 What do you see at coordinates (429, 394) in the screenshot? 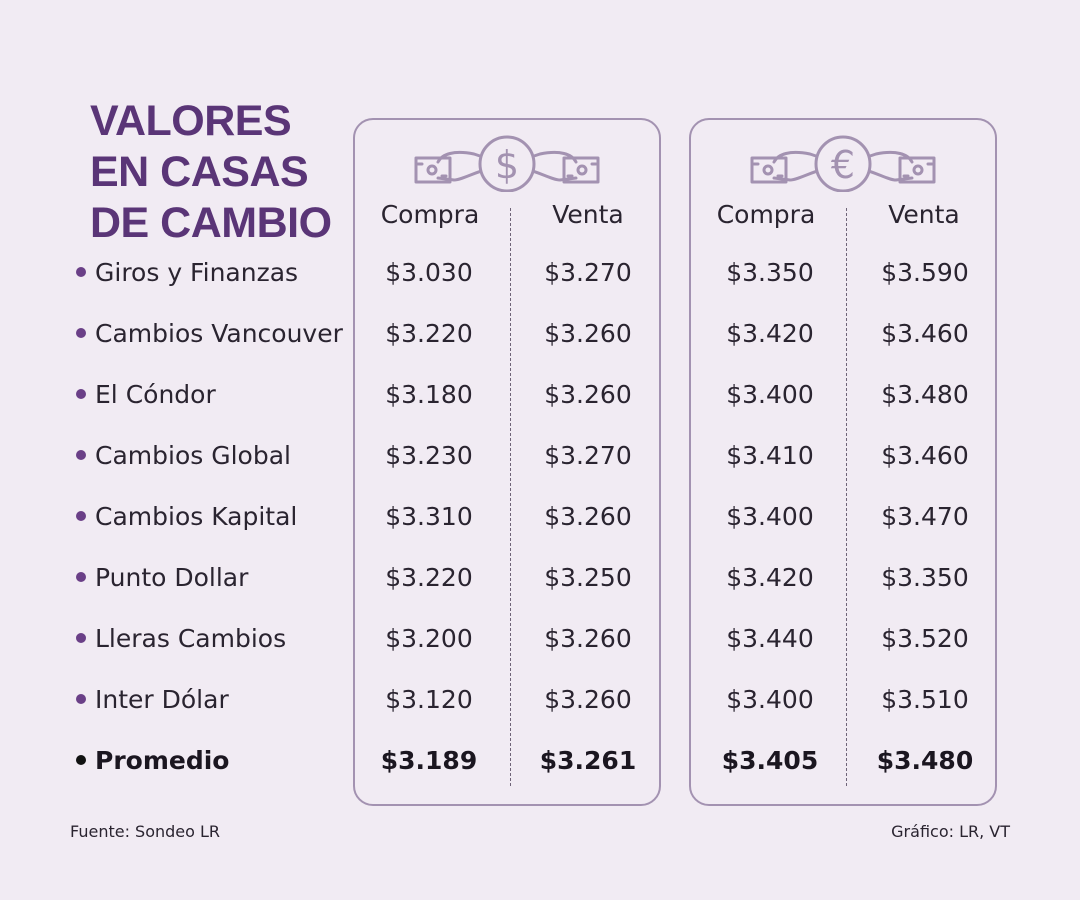
I see `dollar-buy-value: $3.180` at bounding box center [429, 394].